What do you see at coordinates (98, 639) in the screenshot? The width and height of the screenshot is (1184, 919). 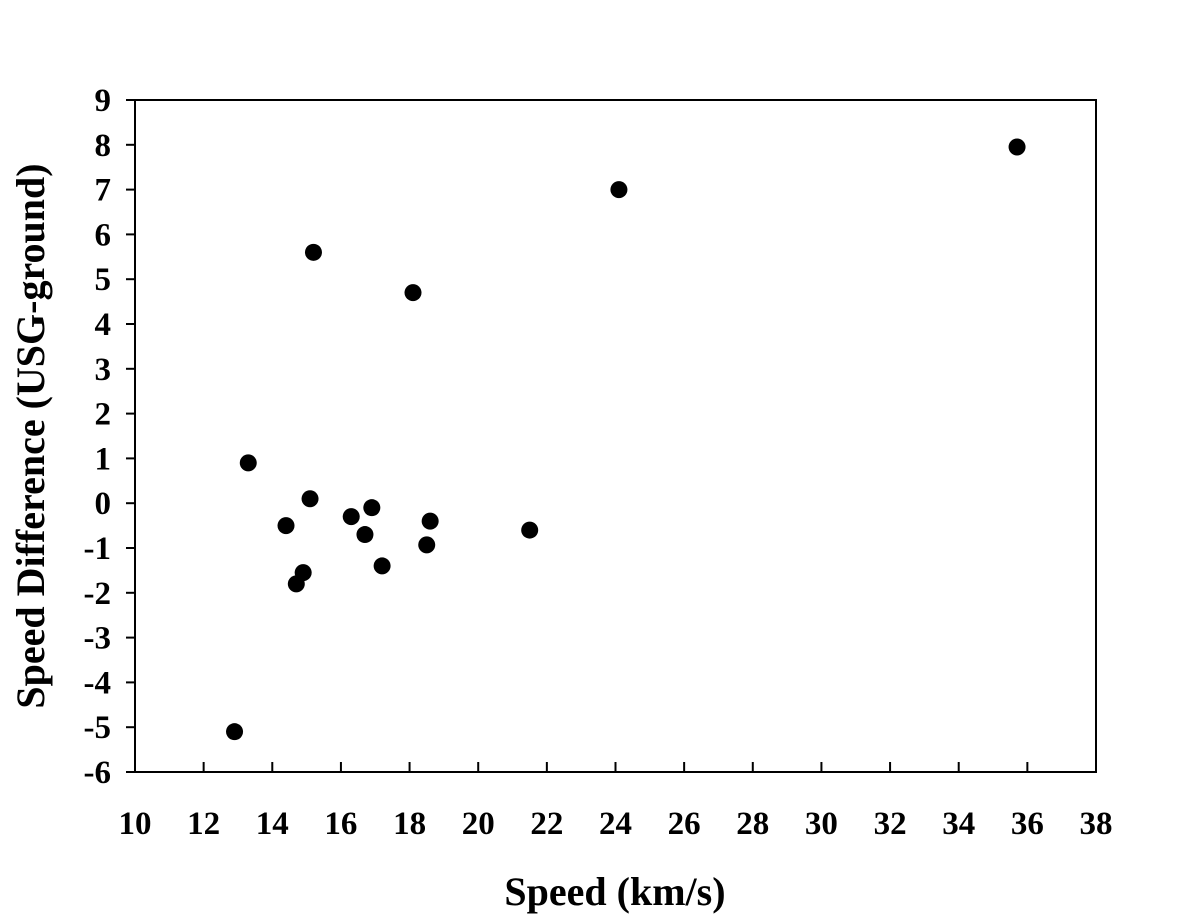 I see `y-tick-label: -3` at bounding box center [98, 639].